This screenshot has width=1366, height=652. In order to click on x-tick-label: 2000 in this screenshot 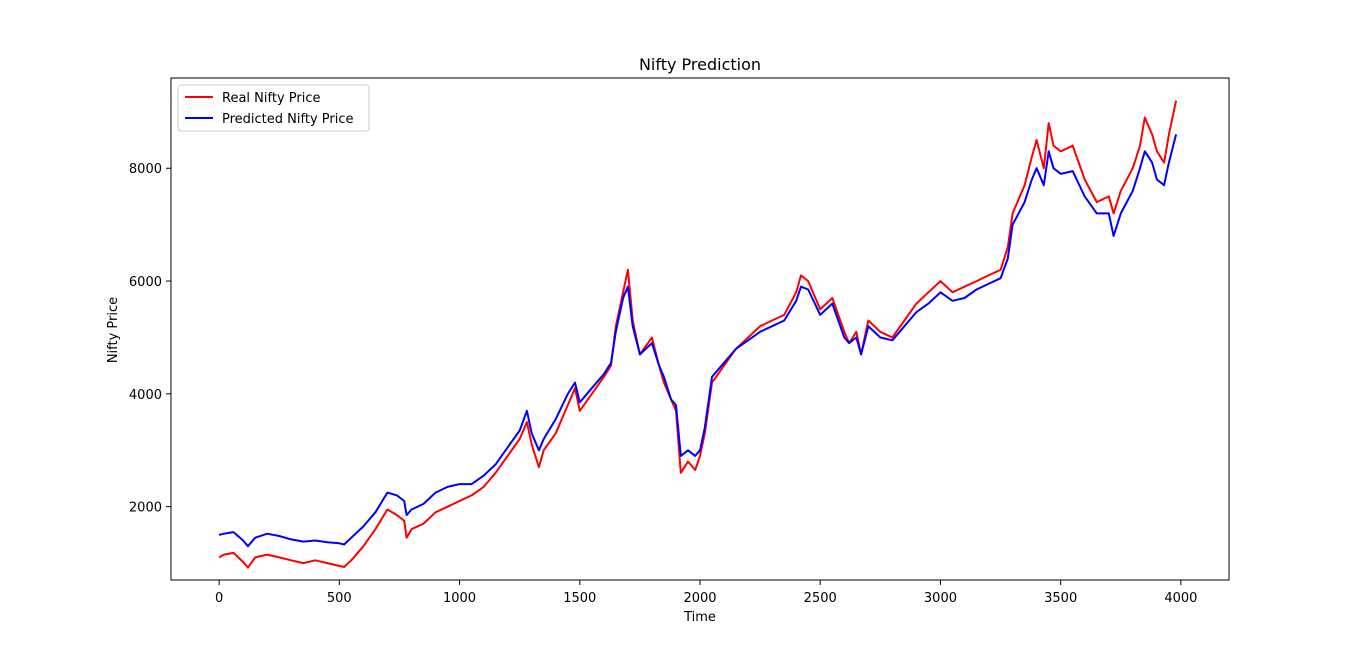, I will do `click(699, 598)`.